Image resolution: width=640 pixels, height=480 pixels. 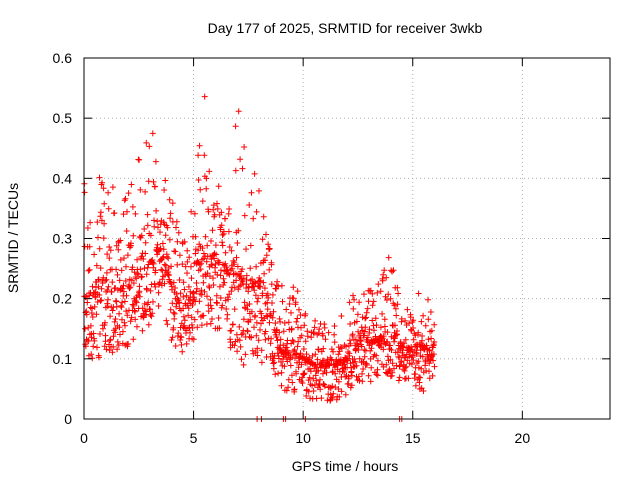 What do you see at coordinates (345, 466) in the screenshot?
I see `x-axis-label: GPS time / hours` at bounding box center [345, 466].